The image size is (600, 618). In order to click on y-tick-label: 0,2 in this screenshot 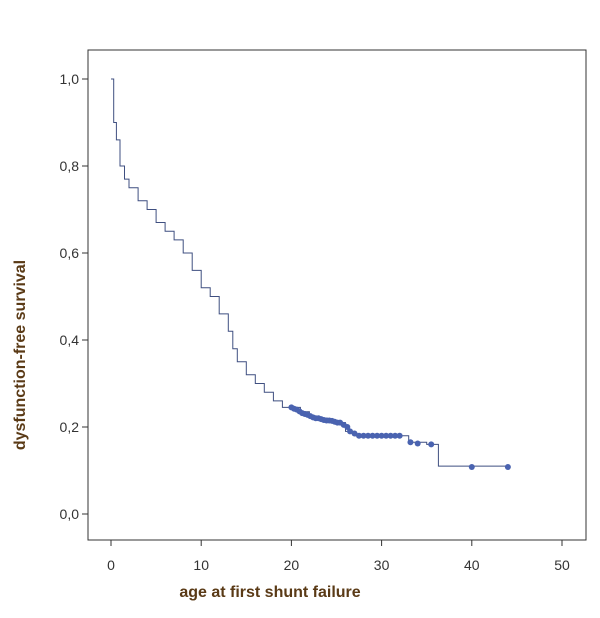, I will do `click(70, 427)`.